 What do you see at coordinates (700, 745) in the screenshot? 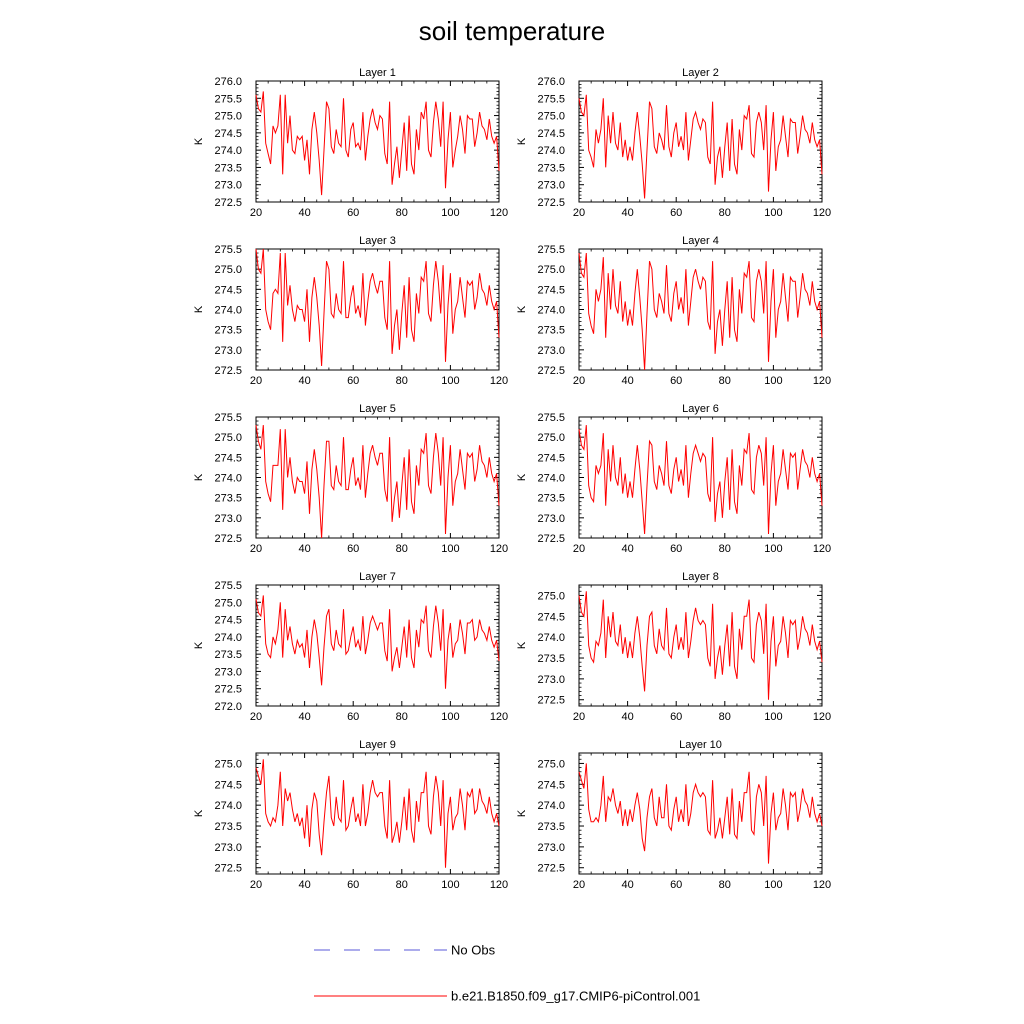
I see `panel-title: Layer 10` at bounding box center [700, 745].